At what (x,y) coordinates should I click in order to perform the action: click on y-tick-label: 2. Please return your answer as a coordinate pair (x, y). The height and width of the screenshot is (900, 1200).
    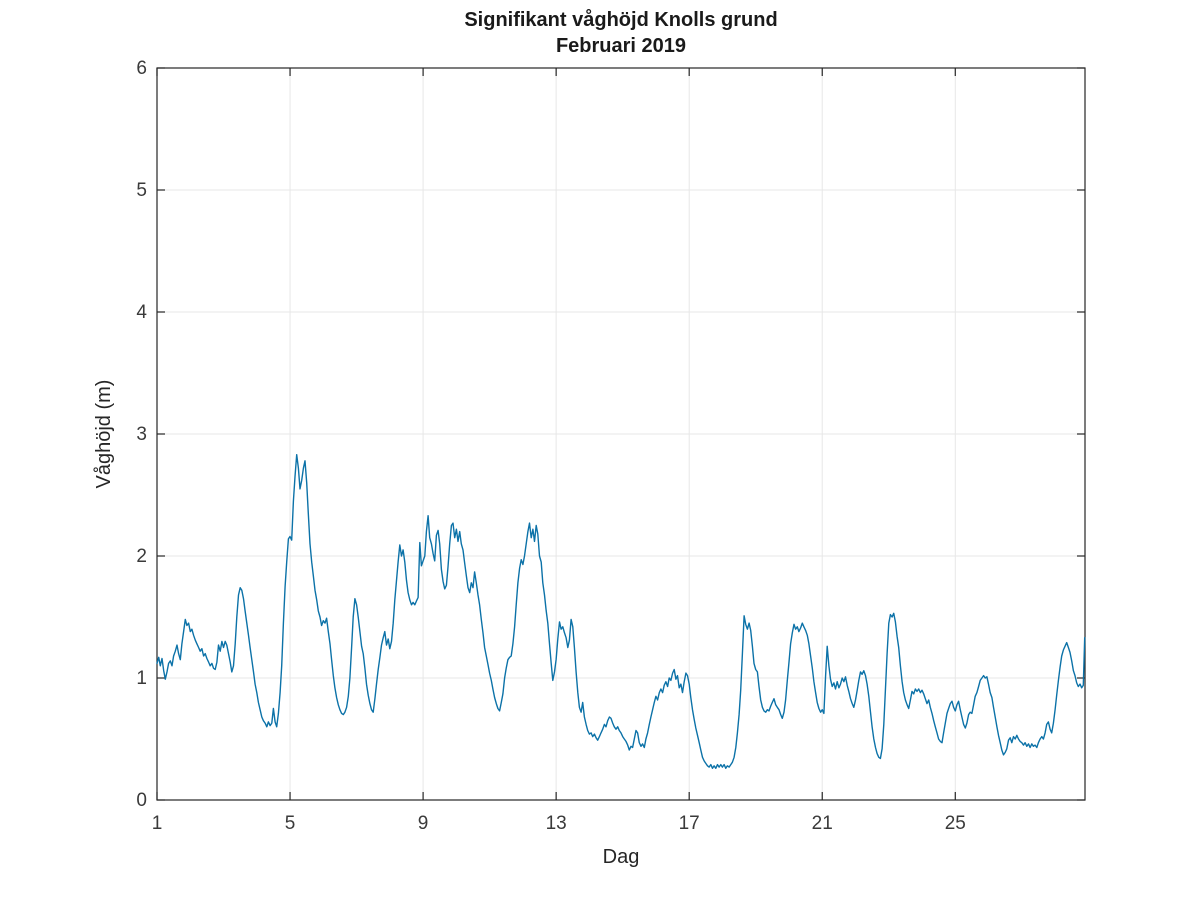
    Looking at the image, I should click on (141, 556).